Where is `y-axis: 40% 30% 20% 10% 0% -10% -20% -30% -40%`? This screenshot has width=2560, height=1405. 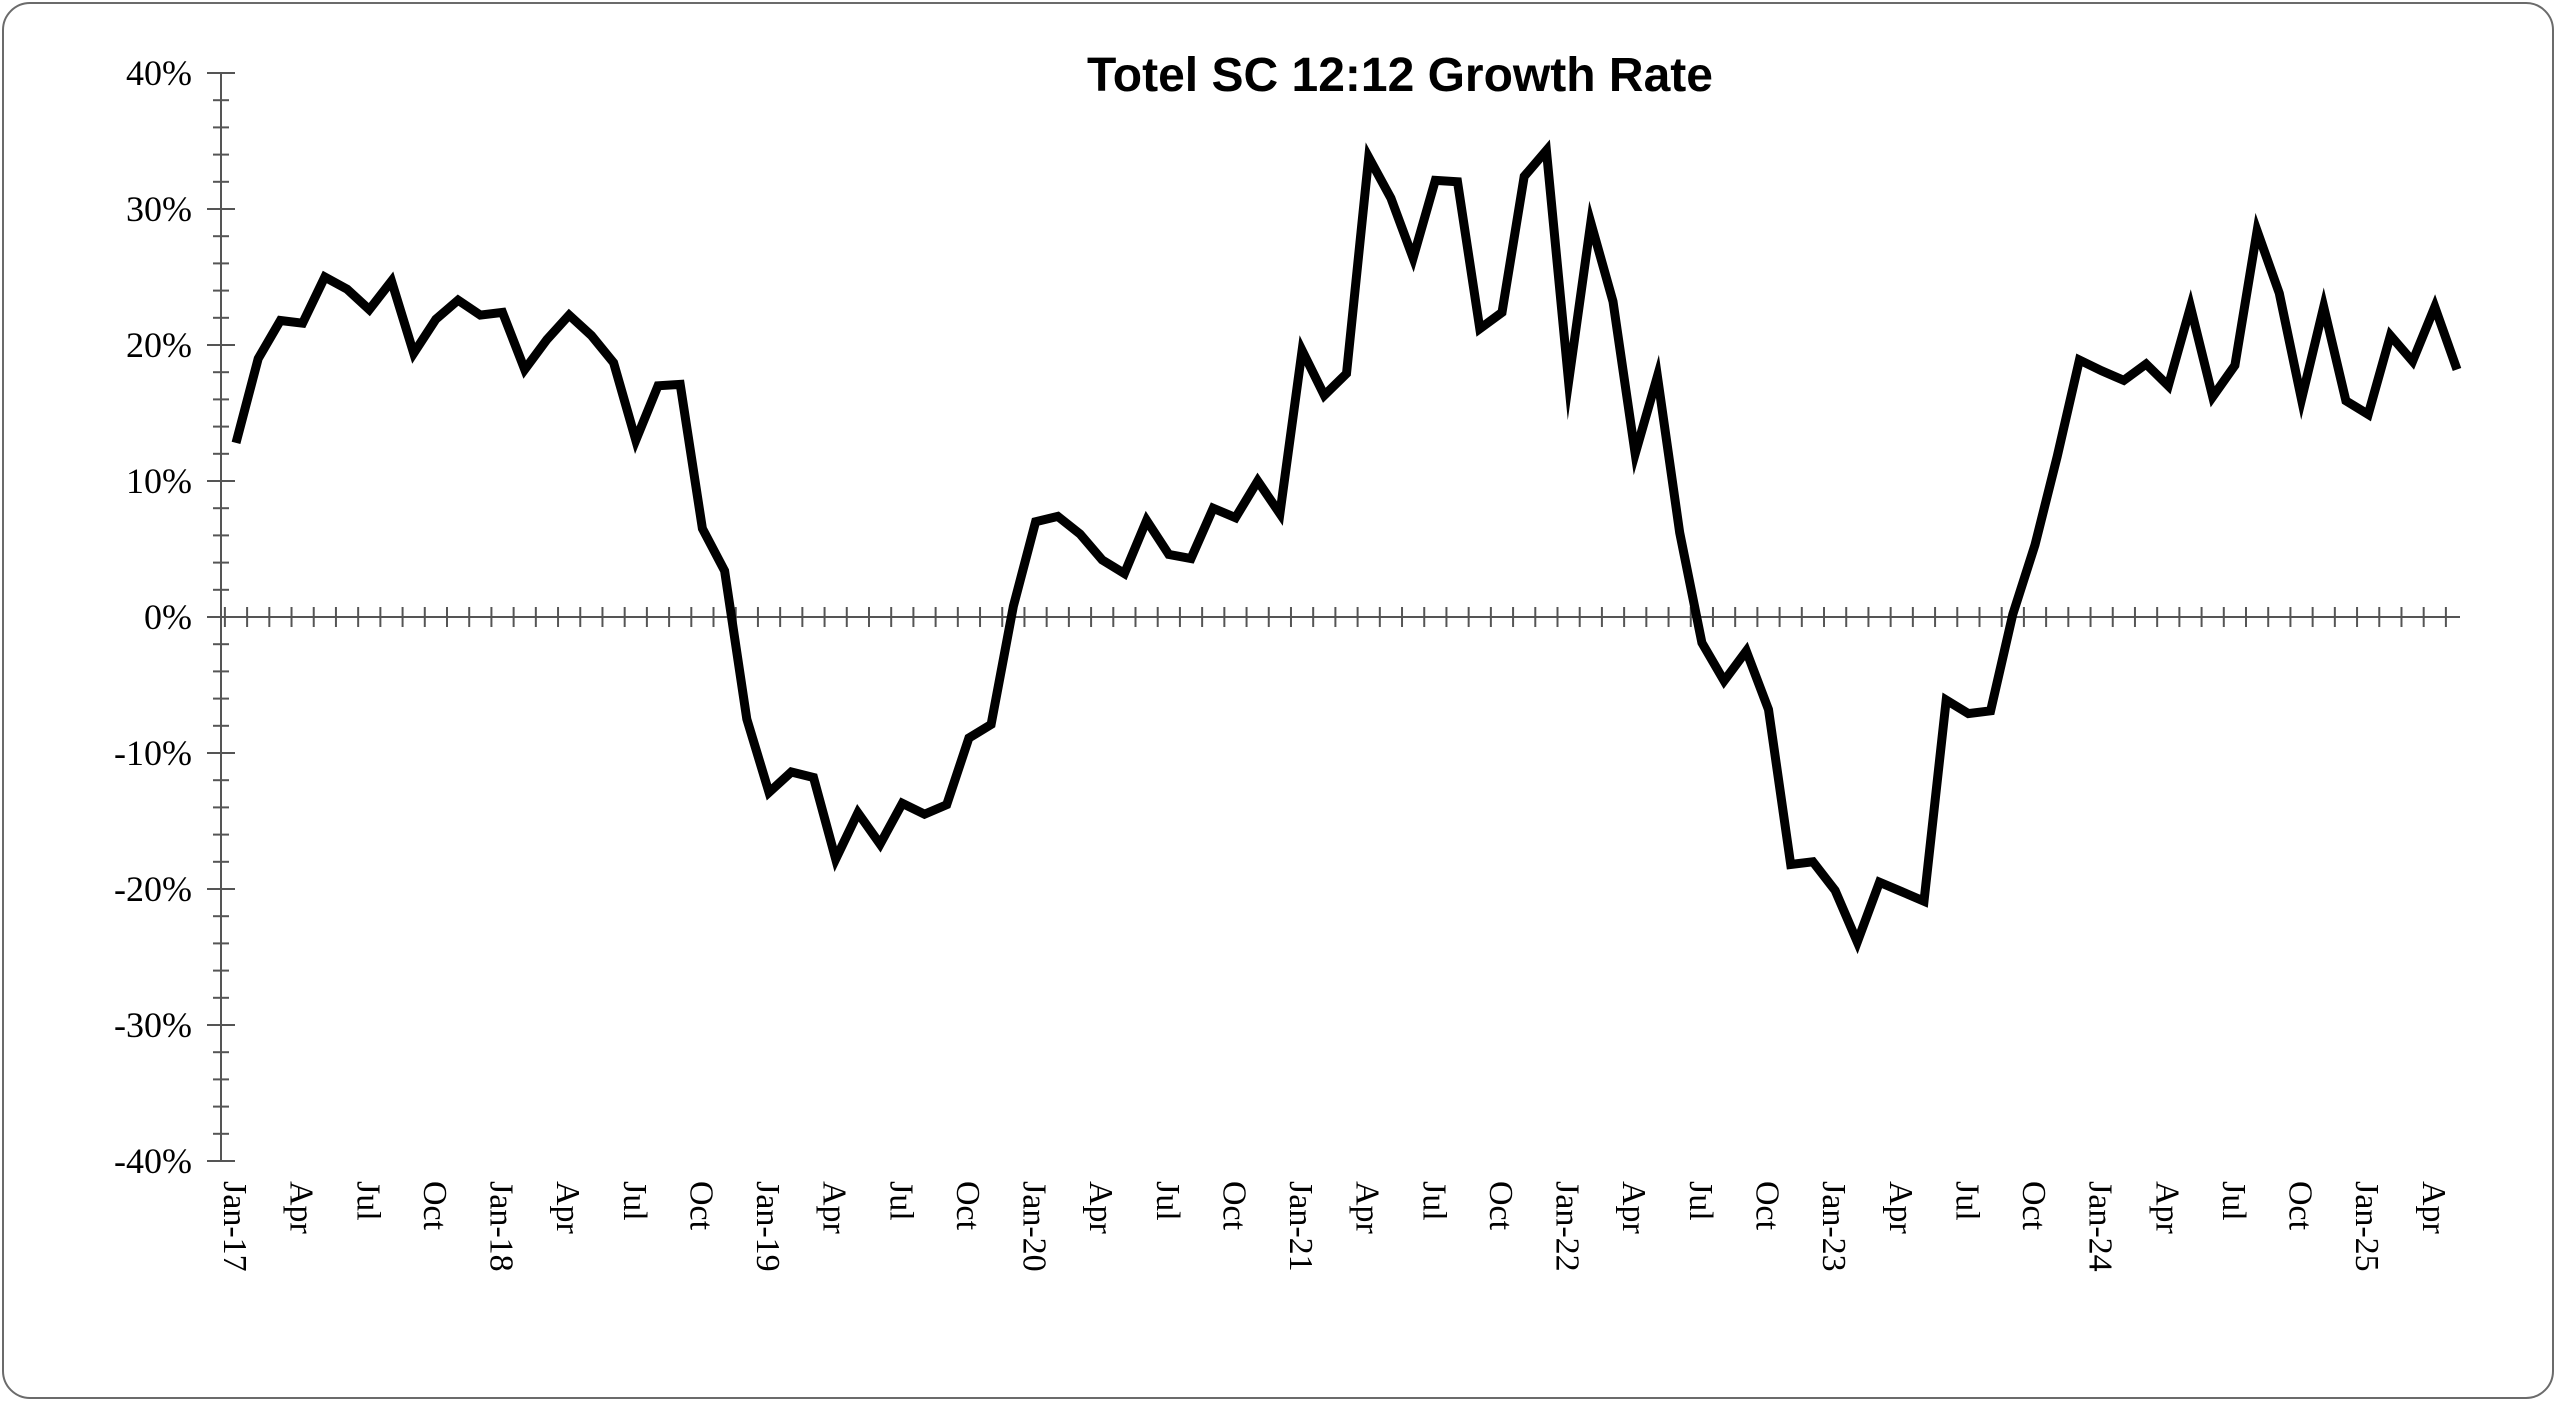
y-axis: 40% 30% 20% 10% 0% -10% -20% -30% -40% is located at coordinates (174, 617).